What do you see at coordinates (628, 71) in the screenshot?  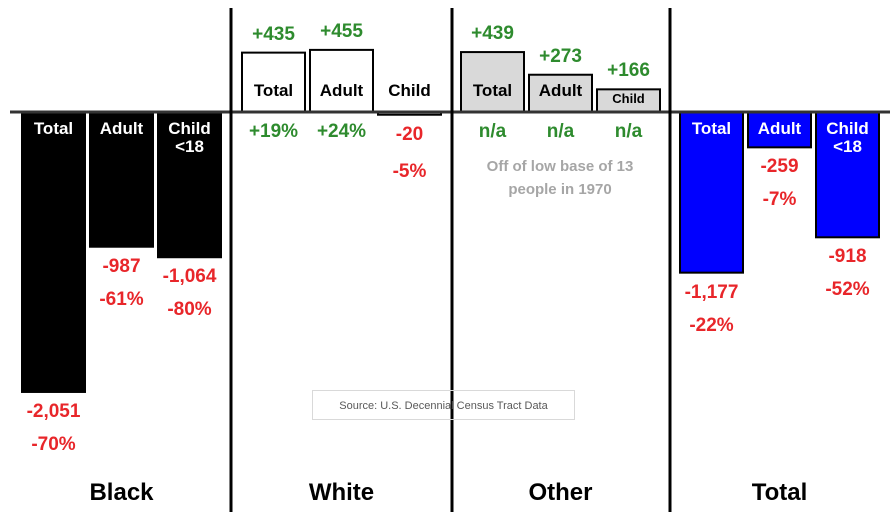 I see `value-label: +166` at bounding box center [628, 71].